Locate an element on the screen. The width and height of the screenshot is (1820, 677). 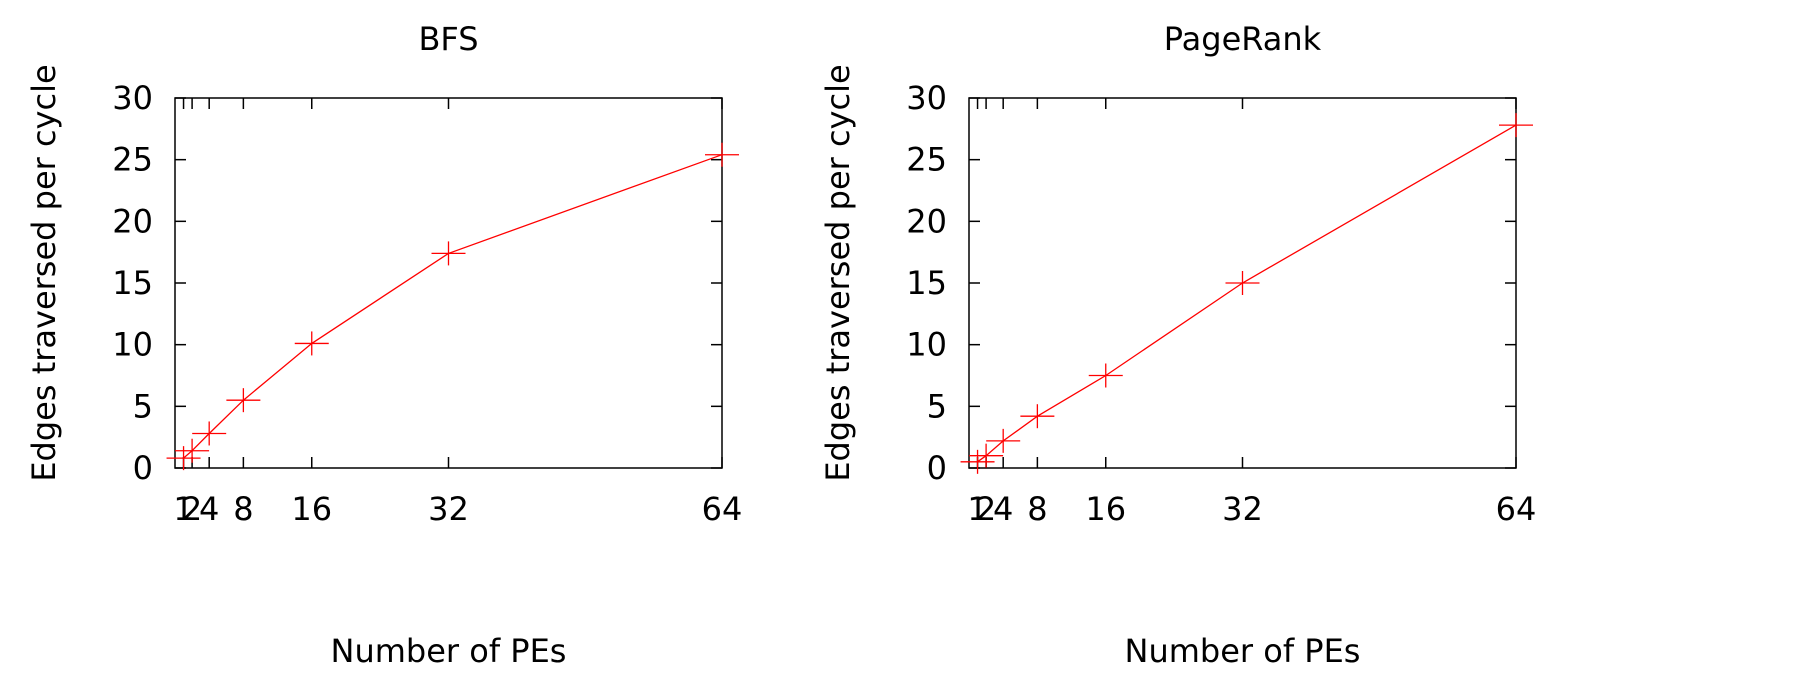
bfs-y-axis-title: Edges traversed per cycle is located at coordinates (44, 272).